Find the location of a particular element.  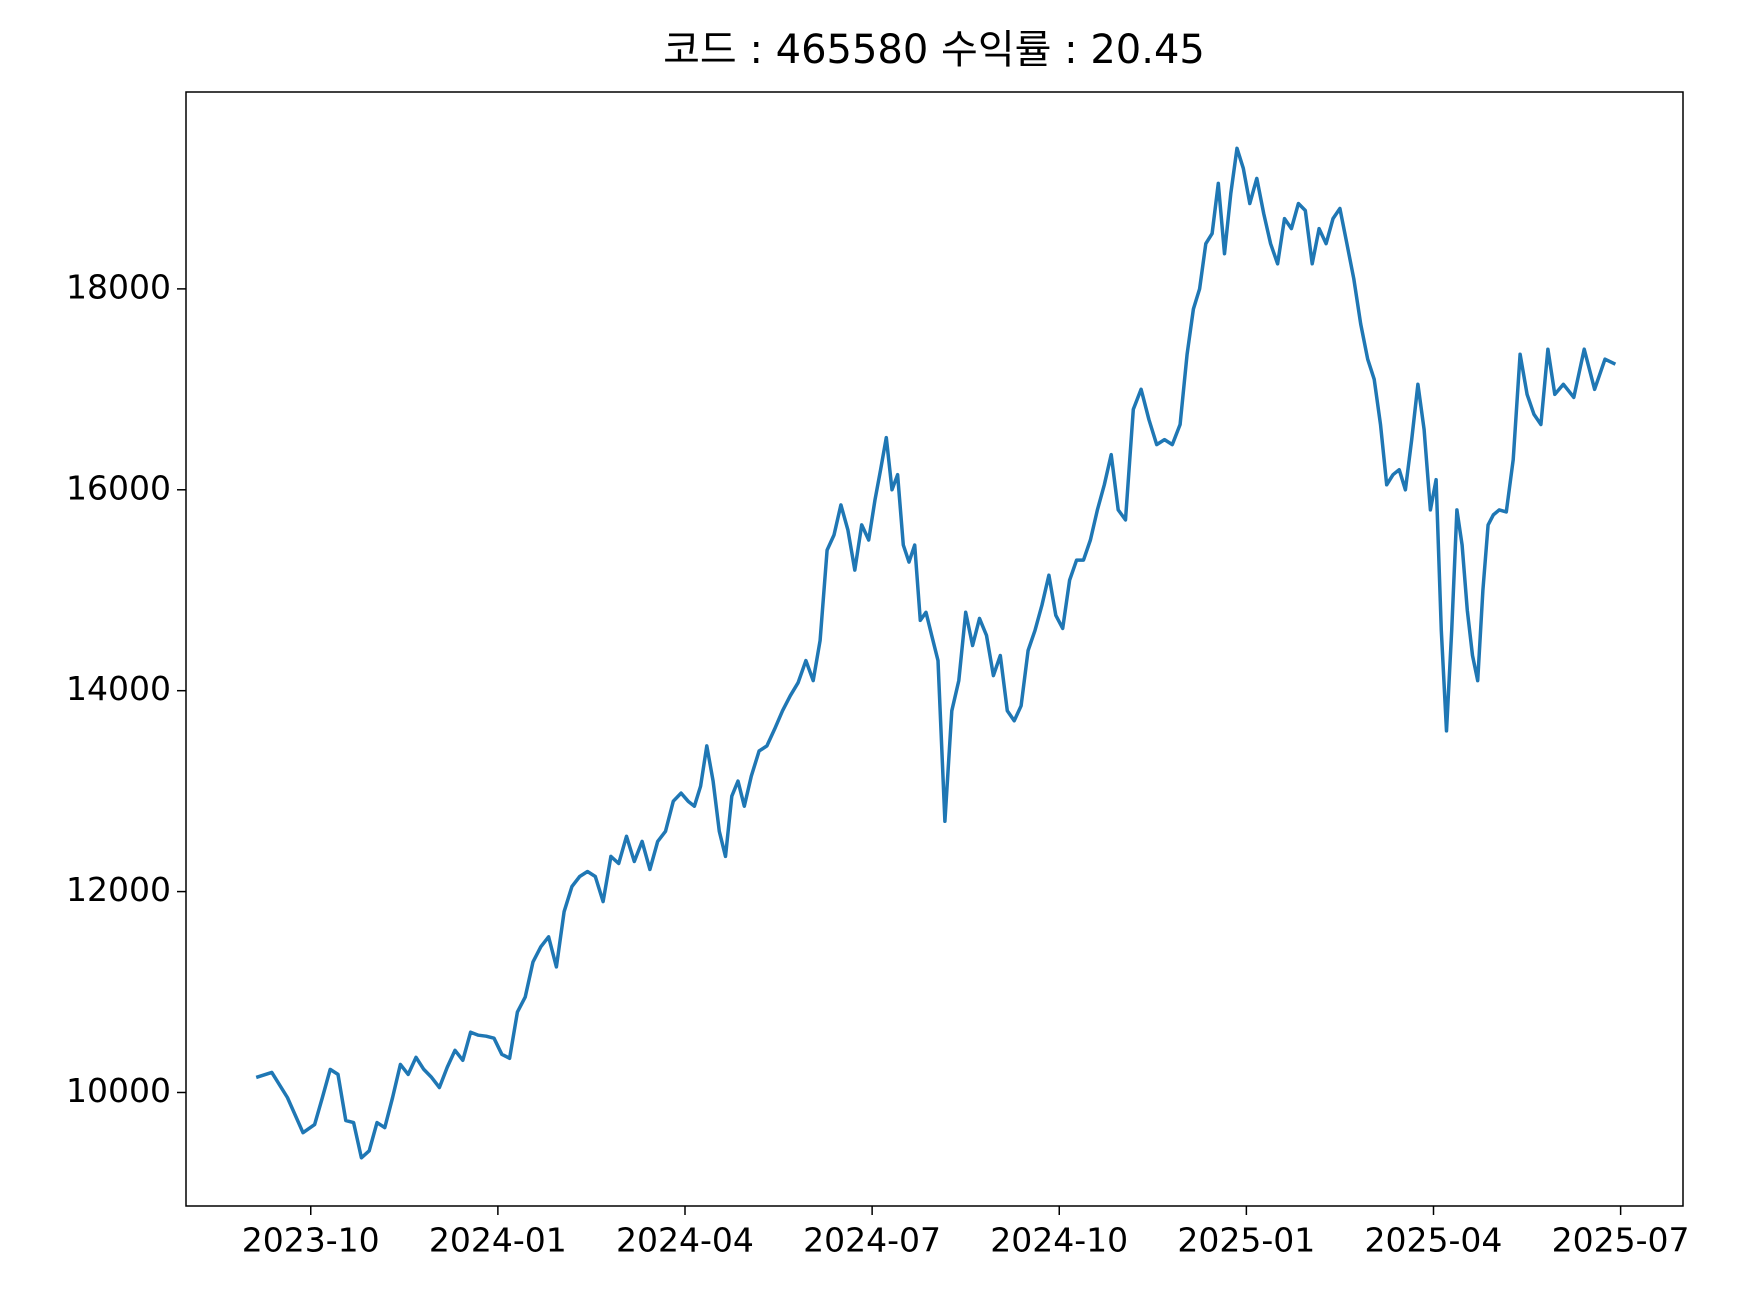

y-tick-label: 10000 is located at coordinates (118, 1090).